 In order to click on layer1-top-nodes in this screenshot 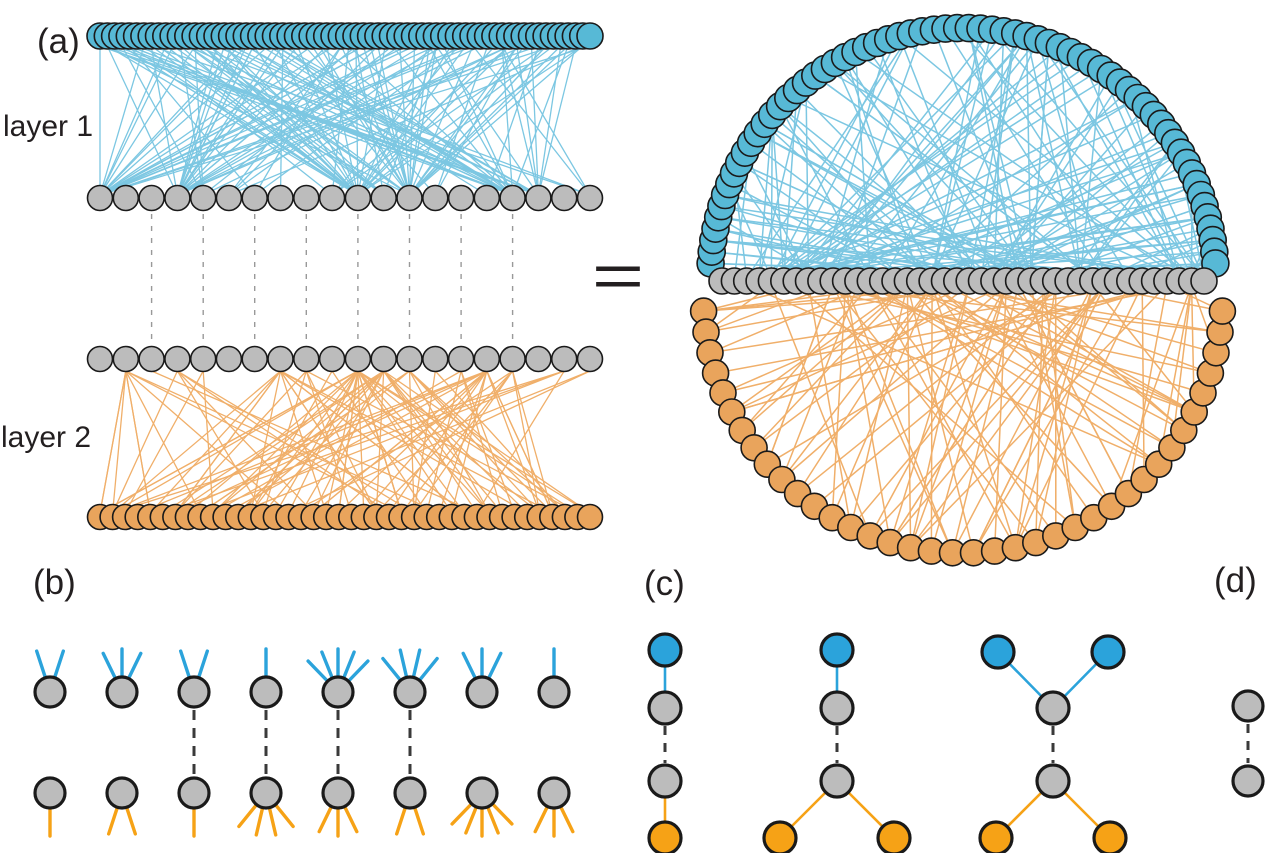, I will do `click(345, 36)`.